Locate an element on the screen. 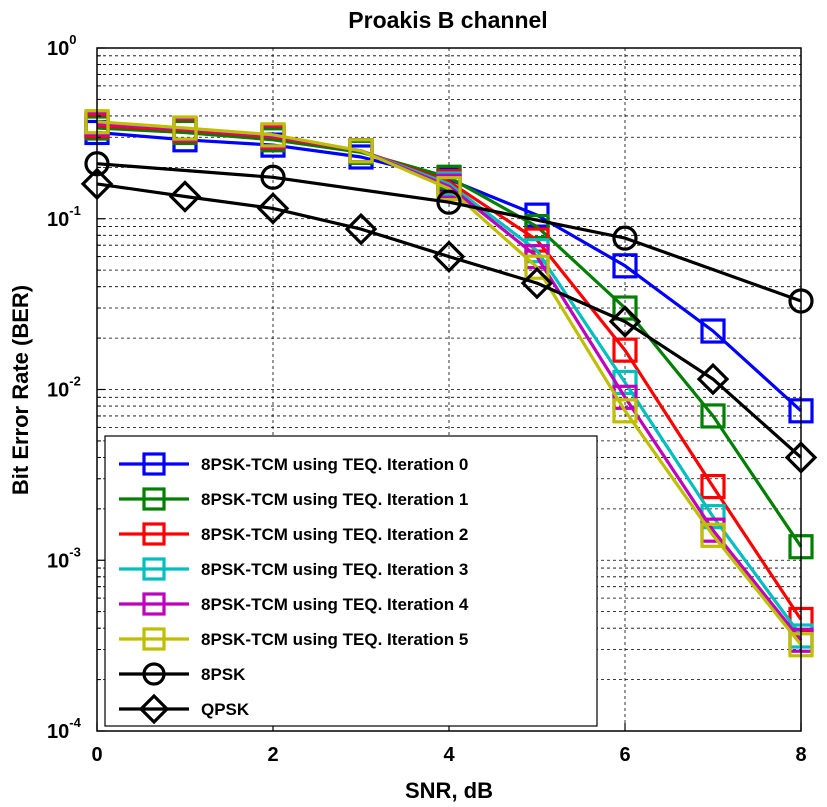 Image resolution: width=827 pixels, height=807 pixels. x-tick-label-1: 2 is located at coordinates (272, 755).